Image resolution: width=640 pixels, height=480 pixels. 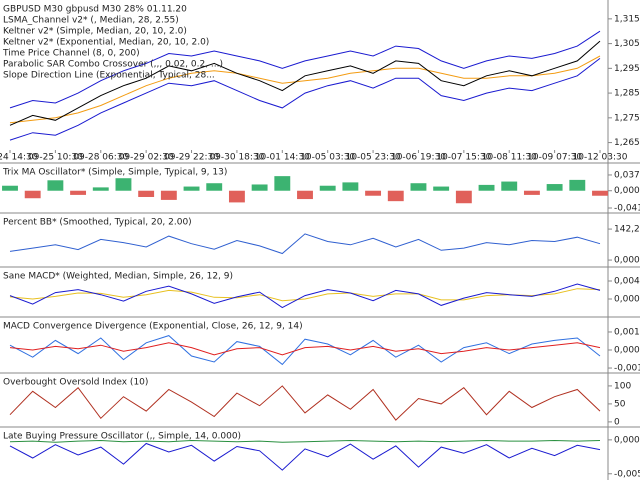 What do you see at coordinates (463, 158) in the screenshot?
I see `x-tick-label: 10-07 15:30` at bounding box center [463, 158].